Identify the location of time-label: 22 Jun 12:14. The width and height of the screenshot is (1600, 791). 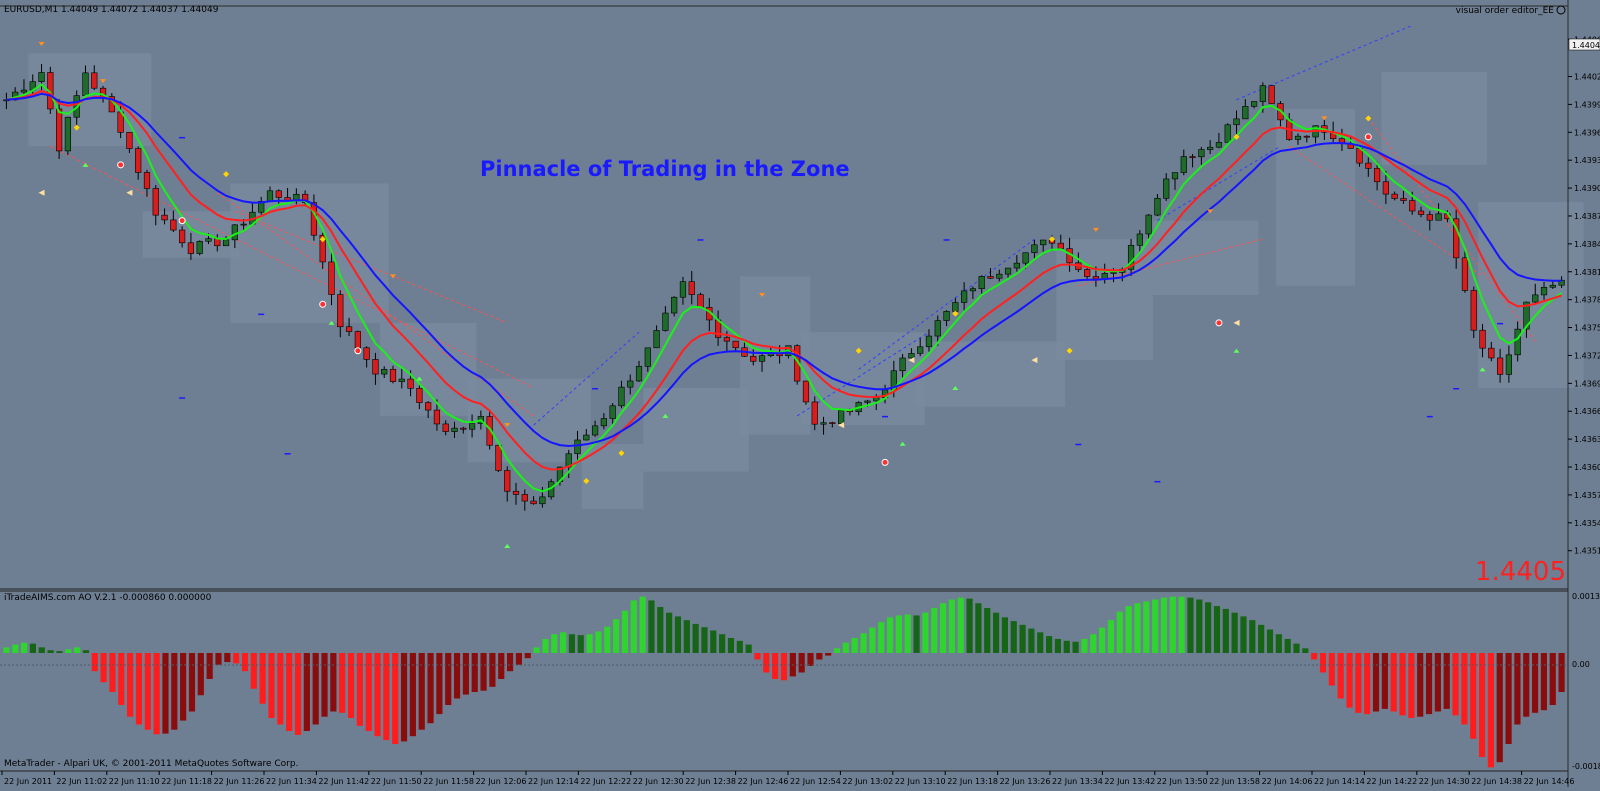
(553, 781).